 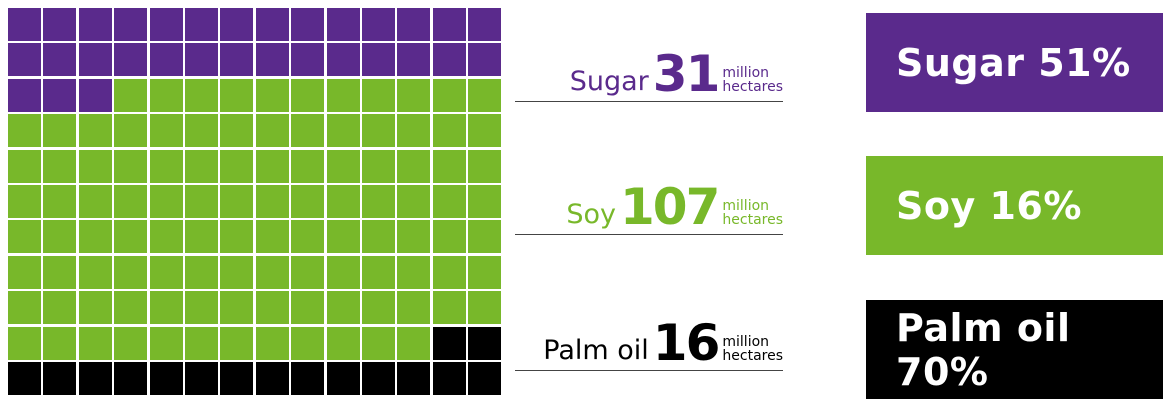 What do you see at coordinates (1014, 62) in the screenshot?
I see `sugar-share-box: Sugar 51%` at bounding box center [1014, 62].